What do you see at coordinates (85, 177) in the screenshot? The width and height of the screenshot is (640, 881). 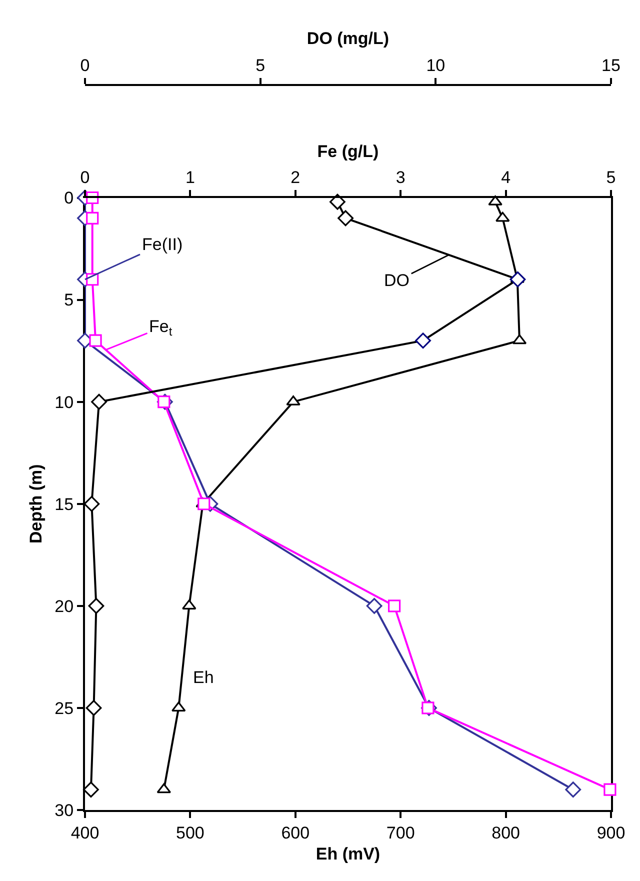 I see `x2-tick-label: 0` at bounding box center [85, 177].